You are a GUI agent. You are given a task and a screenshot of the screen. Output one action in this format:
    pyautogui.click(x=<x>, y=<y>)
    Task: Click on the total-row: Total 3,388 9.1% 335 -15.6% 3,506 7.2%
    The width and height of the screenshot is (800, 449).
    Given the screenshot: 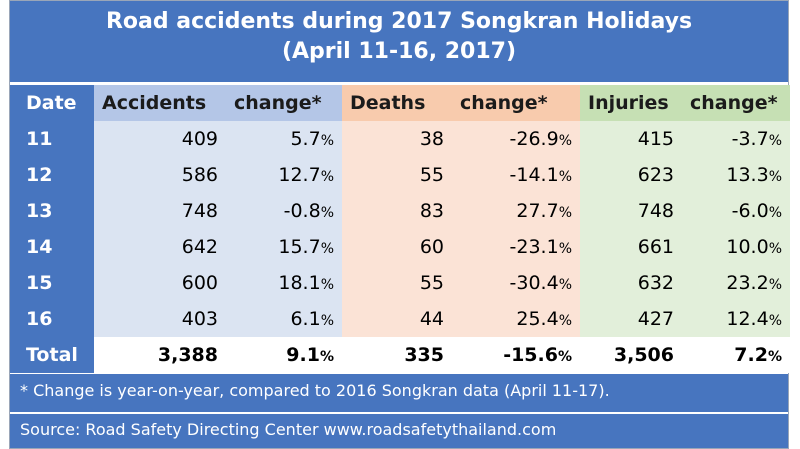 What is the action you would take?
    pyautogui.click(x=400, y=355)
    